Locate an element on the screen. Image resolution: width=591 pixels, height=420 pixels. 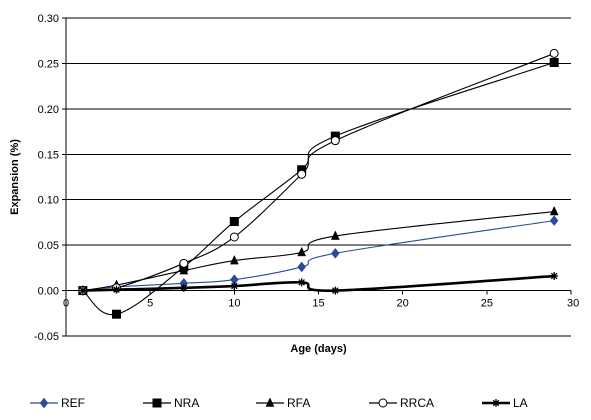
x-tick-label-4: 20 is located at coordinates (403, 304).